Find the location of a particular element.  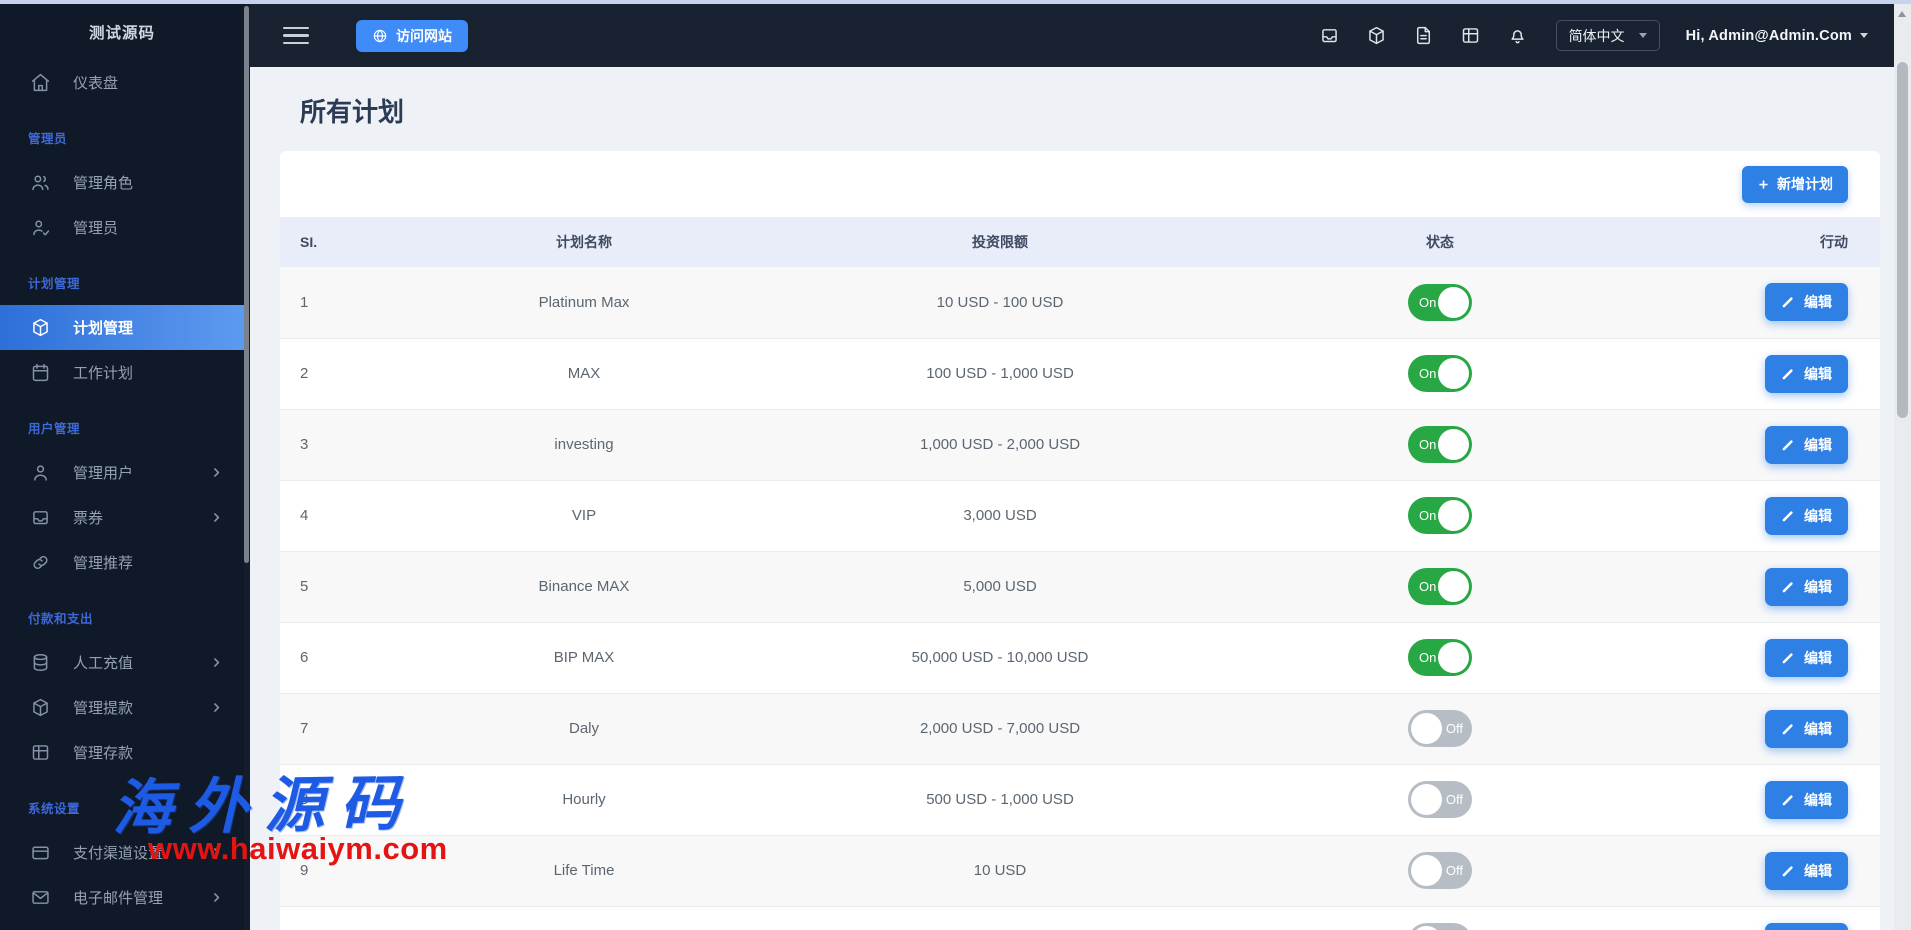

card-icon is located at coordinates (40, 852).